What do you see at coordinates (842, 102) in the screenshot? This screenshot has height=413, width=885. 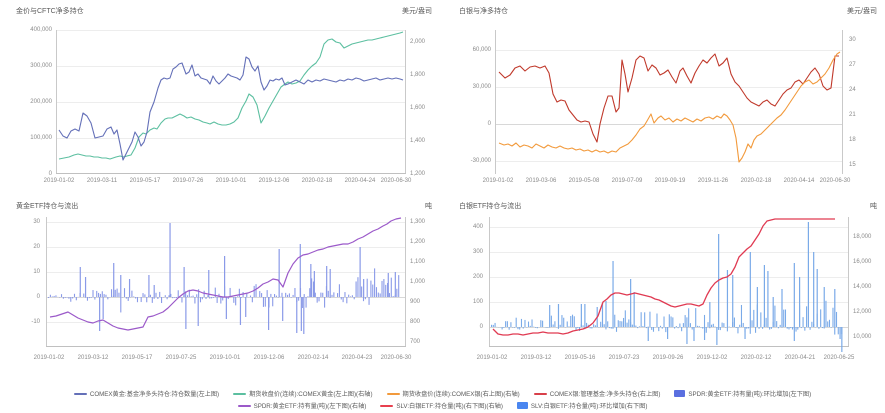 I see `y-axis-right-silver` at bounding box center [842, 102].